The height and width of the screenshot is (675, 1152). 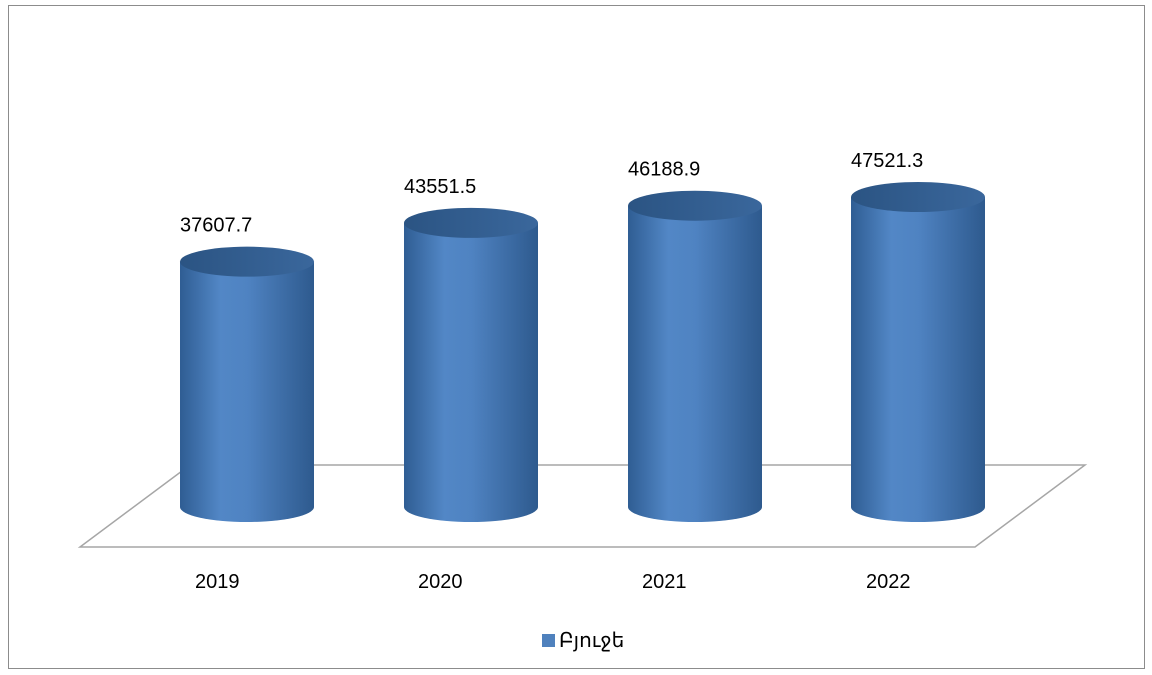 What do you see at coordinates (888, 582) in the screenshot?
I see `x-tick-label: 2022` at bounding box center [888, 582].